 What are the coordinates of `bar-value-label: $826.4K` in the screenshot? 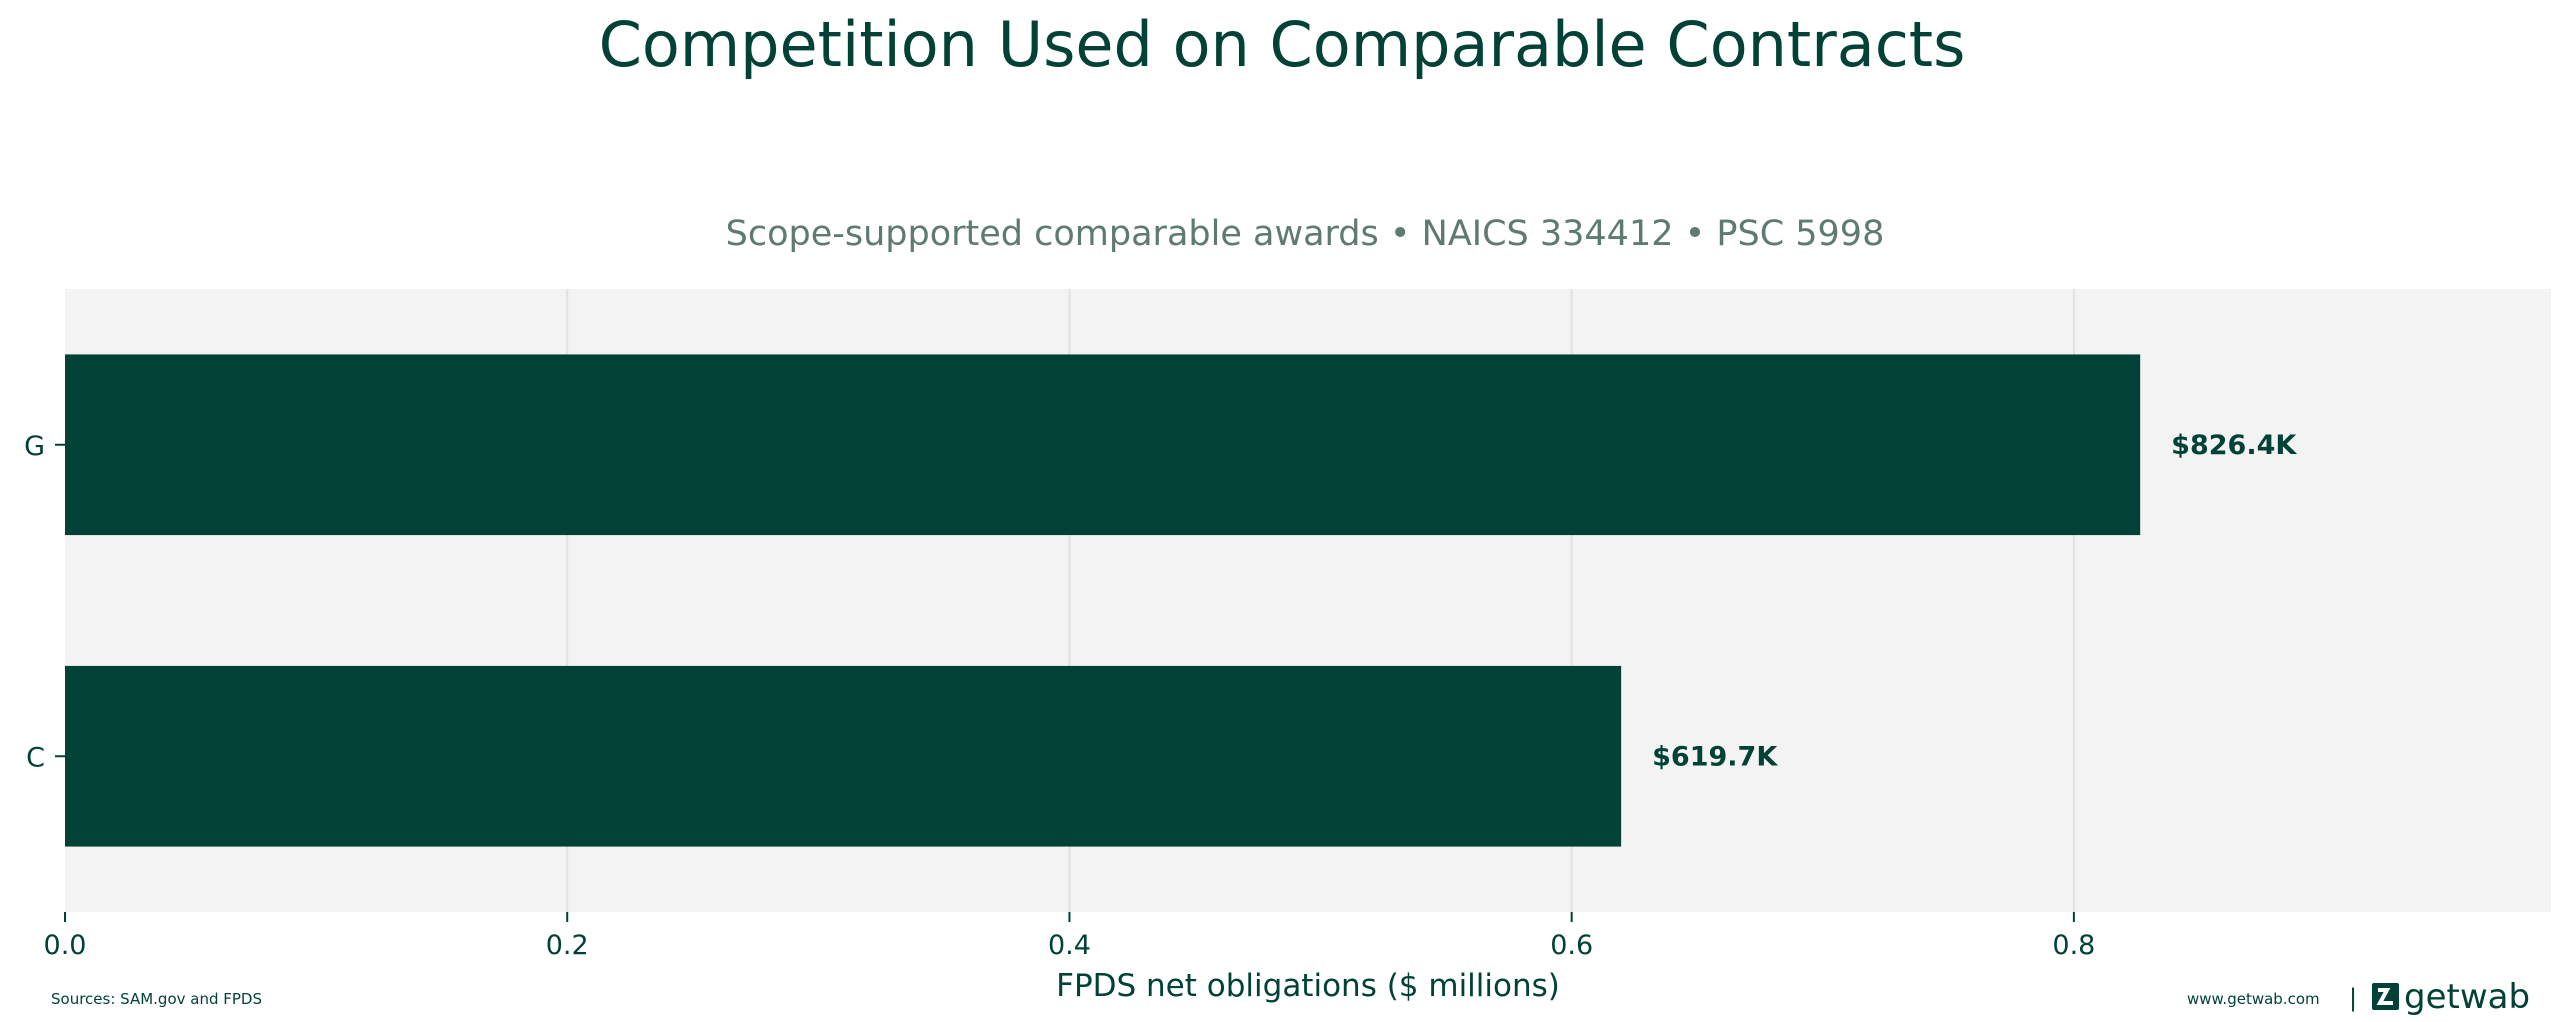 It's located at (2234, 445).